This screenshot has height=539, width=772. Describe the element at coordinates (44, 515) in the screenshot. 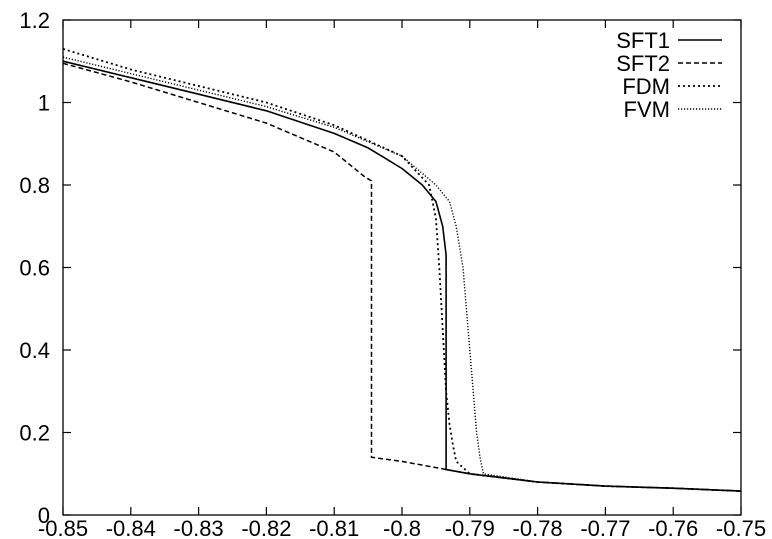

I see `y-tick-label: 0` at that location.